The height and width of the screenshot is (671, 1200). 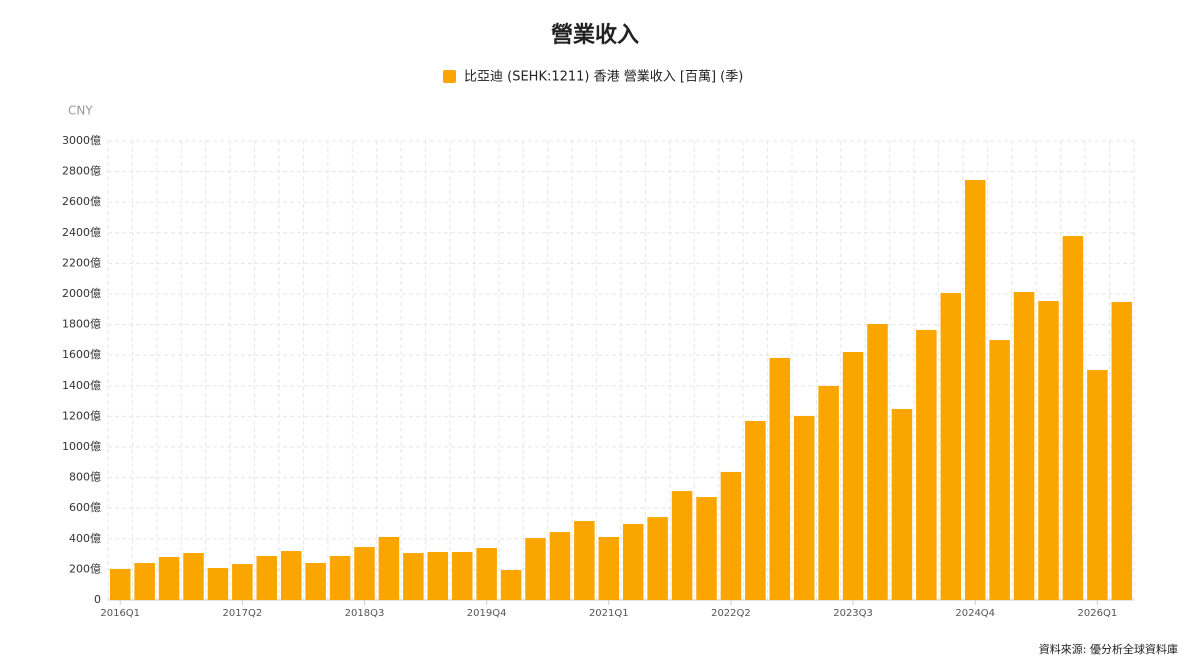 What do you see at coordinates (85, 477) in the screenshot?
I see `y-tick-label: 800億` at bounding box center [85, 477].